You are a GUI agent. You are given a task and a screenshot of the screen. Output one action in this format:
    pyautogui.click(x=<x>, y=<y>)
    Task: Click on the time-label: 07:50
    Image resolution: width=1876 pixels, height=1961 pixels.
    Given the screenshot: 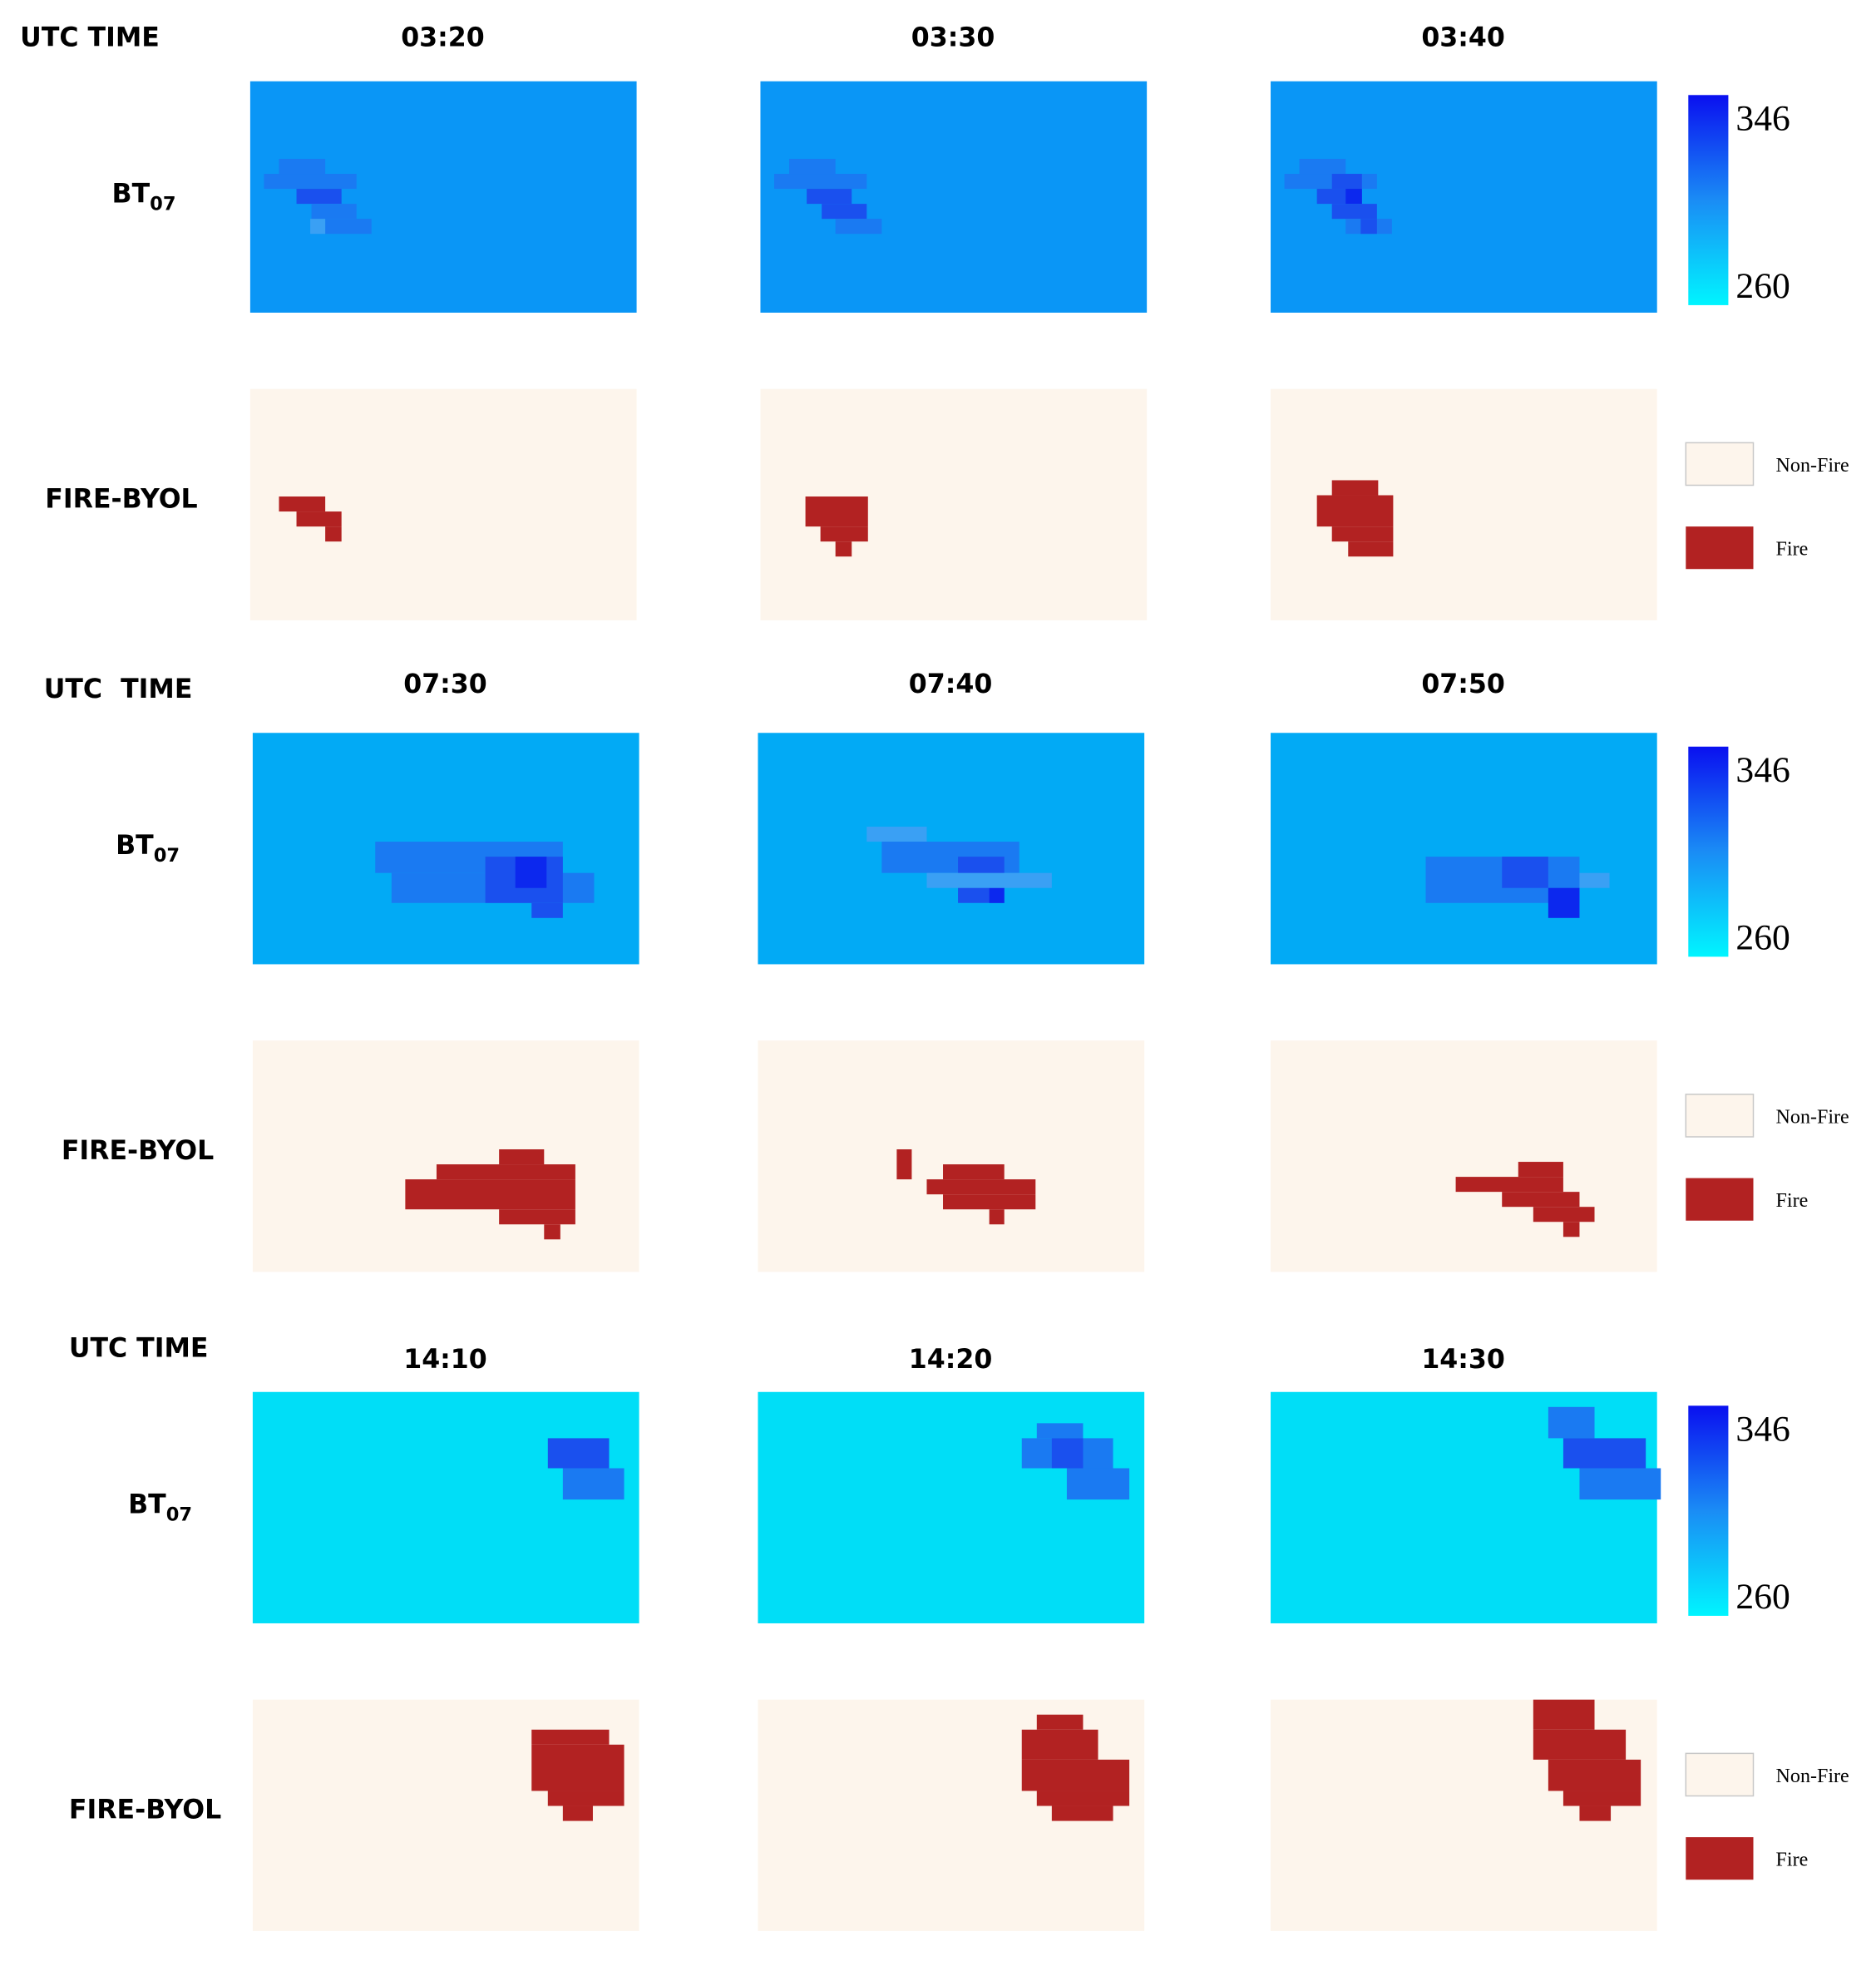 What is the action you would take?
    pyautogui.click(x=1463, y=684)
    